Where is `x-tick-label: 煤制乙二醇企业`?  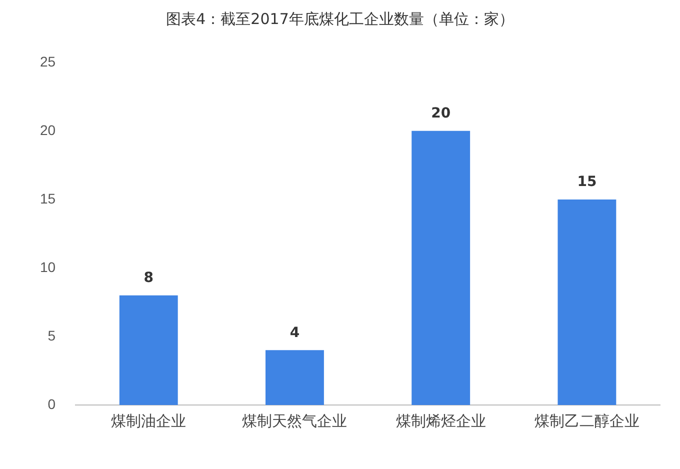 x-tick-label: 煤制乙二醇企业 is located at coordinates (587, 421).